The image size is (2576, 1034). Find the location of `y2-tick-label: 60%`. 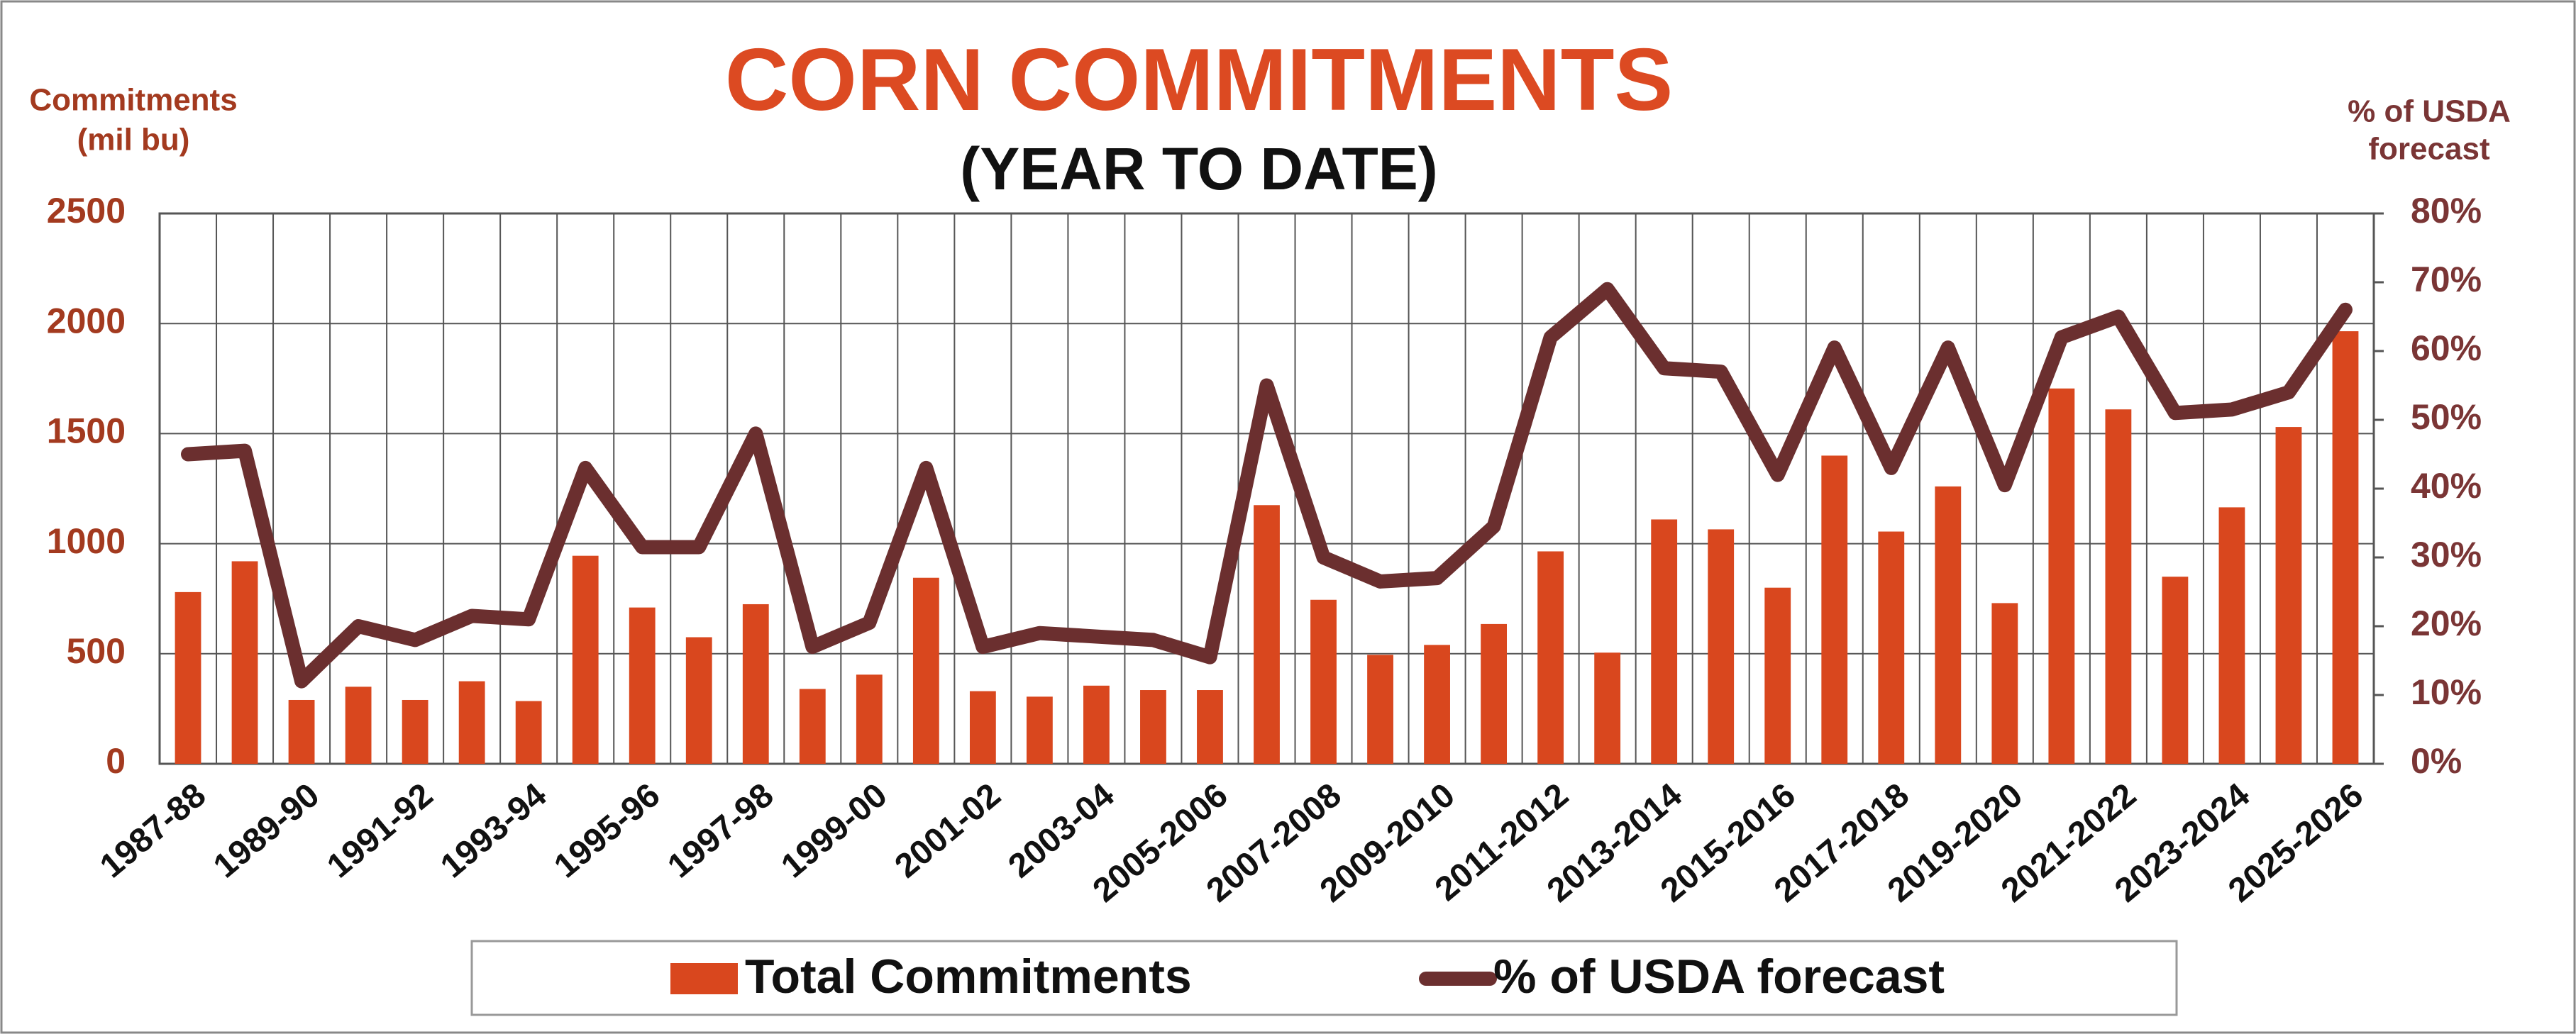

y2-tick-label: 60% is located at coordinates (2446, 348).